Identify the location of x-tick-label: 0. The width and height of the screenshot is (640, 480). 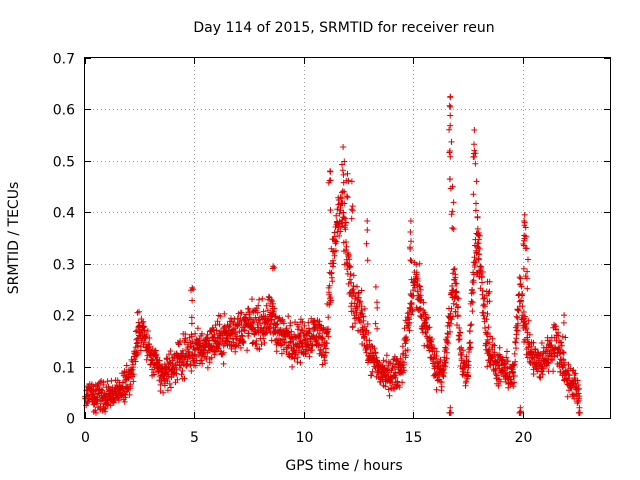
(85, 438).